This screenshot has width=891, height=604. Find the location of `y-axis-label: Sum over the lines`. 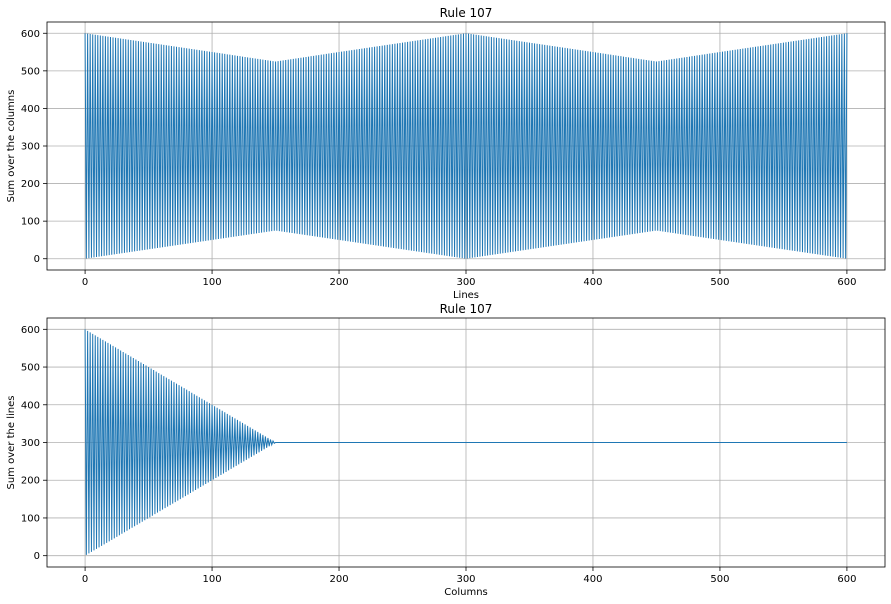

y-axis-label: Sum over the lines is located at coordinates (11, 443).